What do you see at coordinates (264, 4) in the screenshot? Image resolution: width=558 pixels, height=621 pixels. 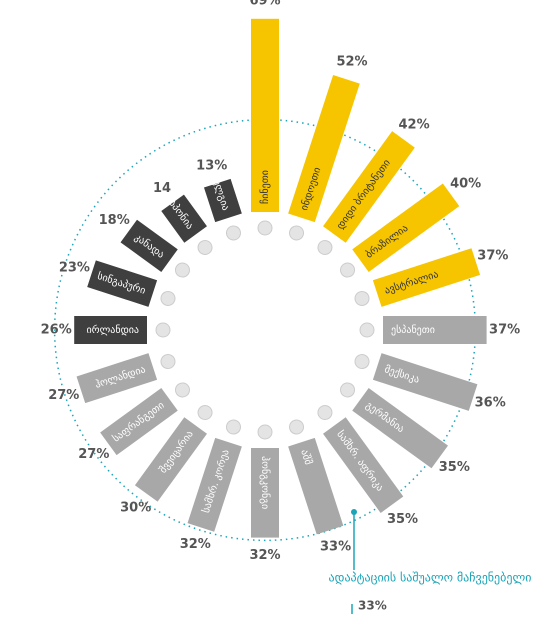 I see `value-label: 69%` at bounding box center [264, 4].